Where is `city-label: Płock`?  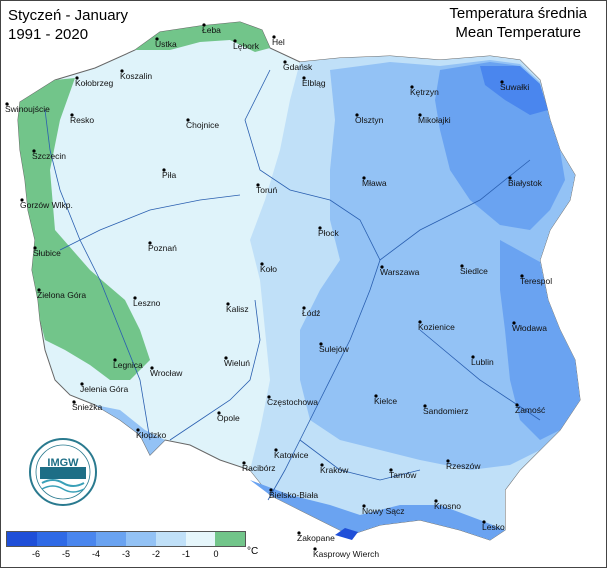
city-label: Płock is located at coordinates (329, 233).